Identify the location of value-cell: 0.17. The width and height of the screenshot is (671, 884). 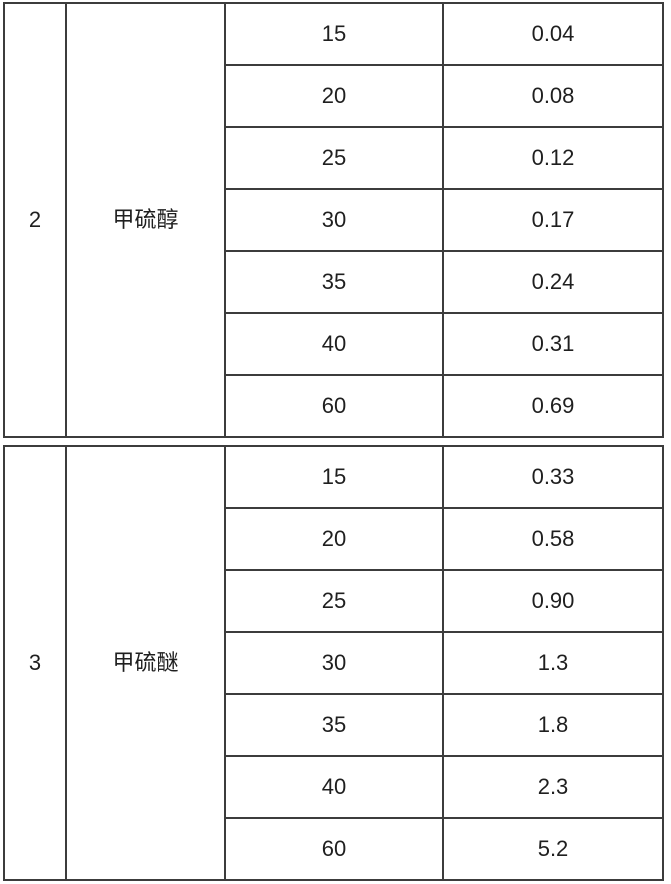
(553, 220).